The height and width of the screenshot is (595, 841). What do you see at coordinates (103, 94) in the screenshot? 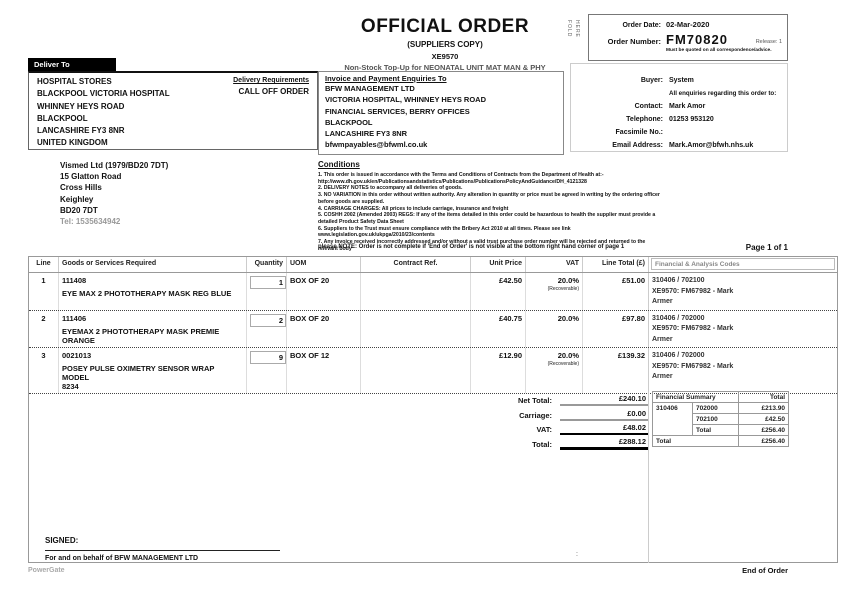
I see `delivery-address-line: BLACKPOOL VICTORIA HOSPITAL` at bounding box center [103, 94].